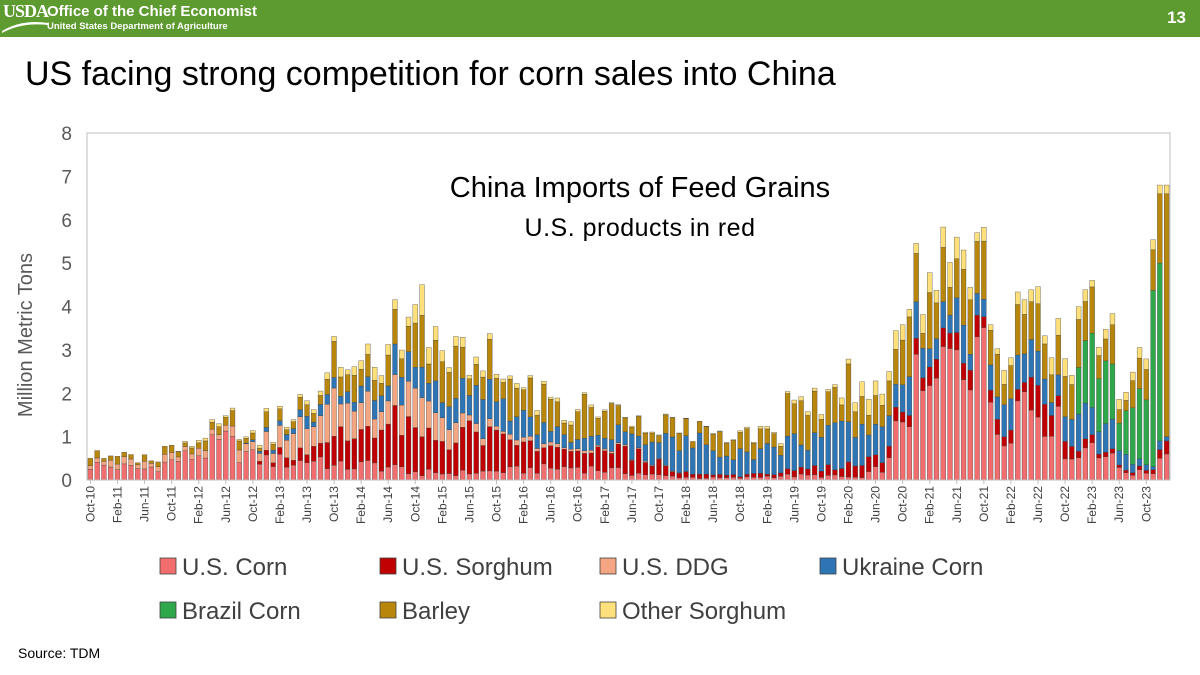 Image resolution: width=1200 pixels, height=675 pixels. What do you see at coordinates (640, 228) in the screenshot?
I see `chart-subtitle: U.S. products in red` at bounding box center [640, 228].